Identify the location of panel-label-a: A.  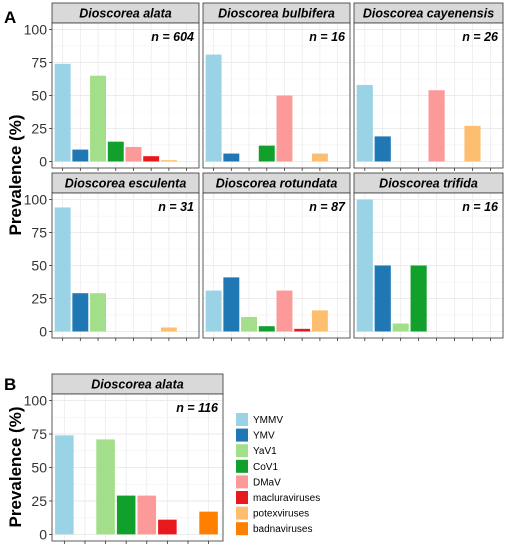
(10, 17).